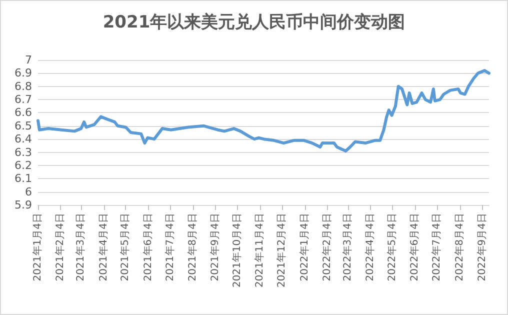  What do you see at coordinates (414, 247) in the screenshot?
I see `x-tick-label: 2022年6月4日` at bounding box center [414, 247].